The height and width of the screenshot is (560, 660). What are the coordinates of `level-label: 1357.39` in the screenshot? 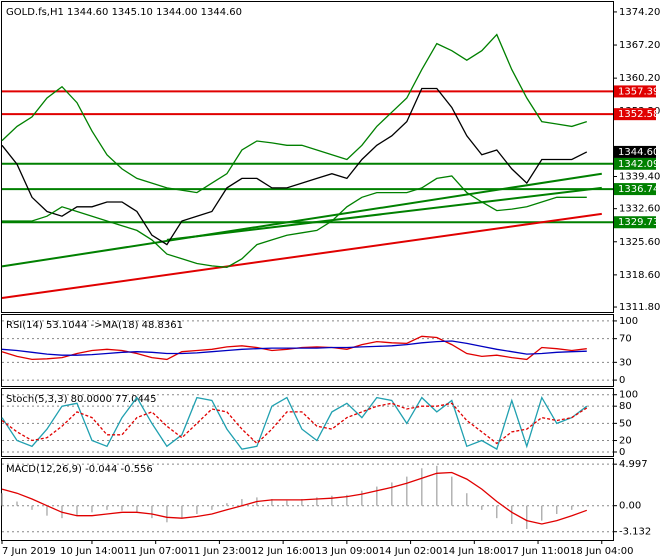 It's located at (638, 91).